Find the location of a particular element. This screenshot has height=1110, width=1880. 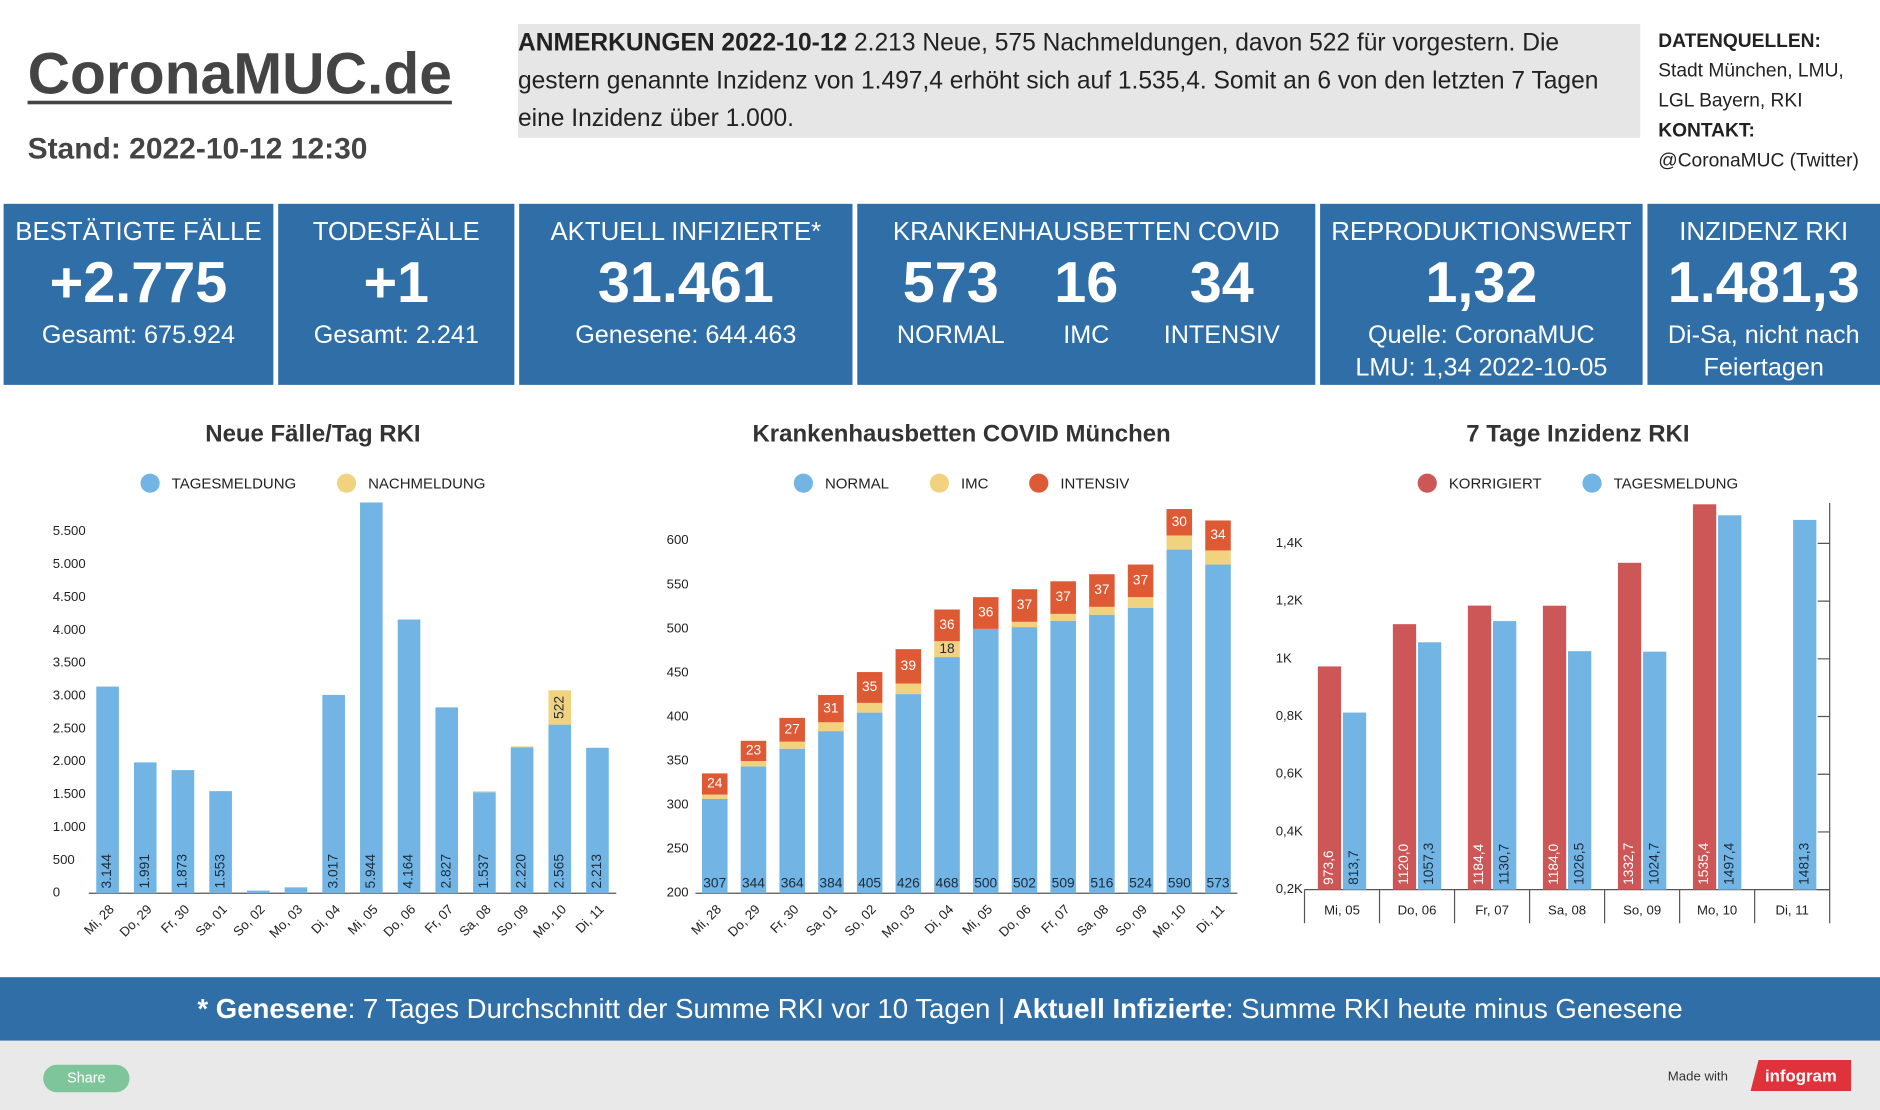

x-tick-label: Mo, 03 is located at coordinates (898, 921).